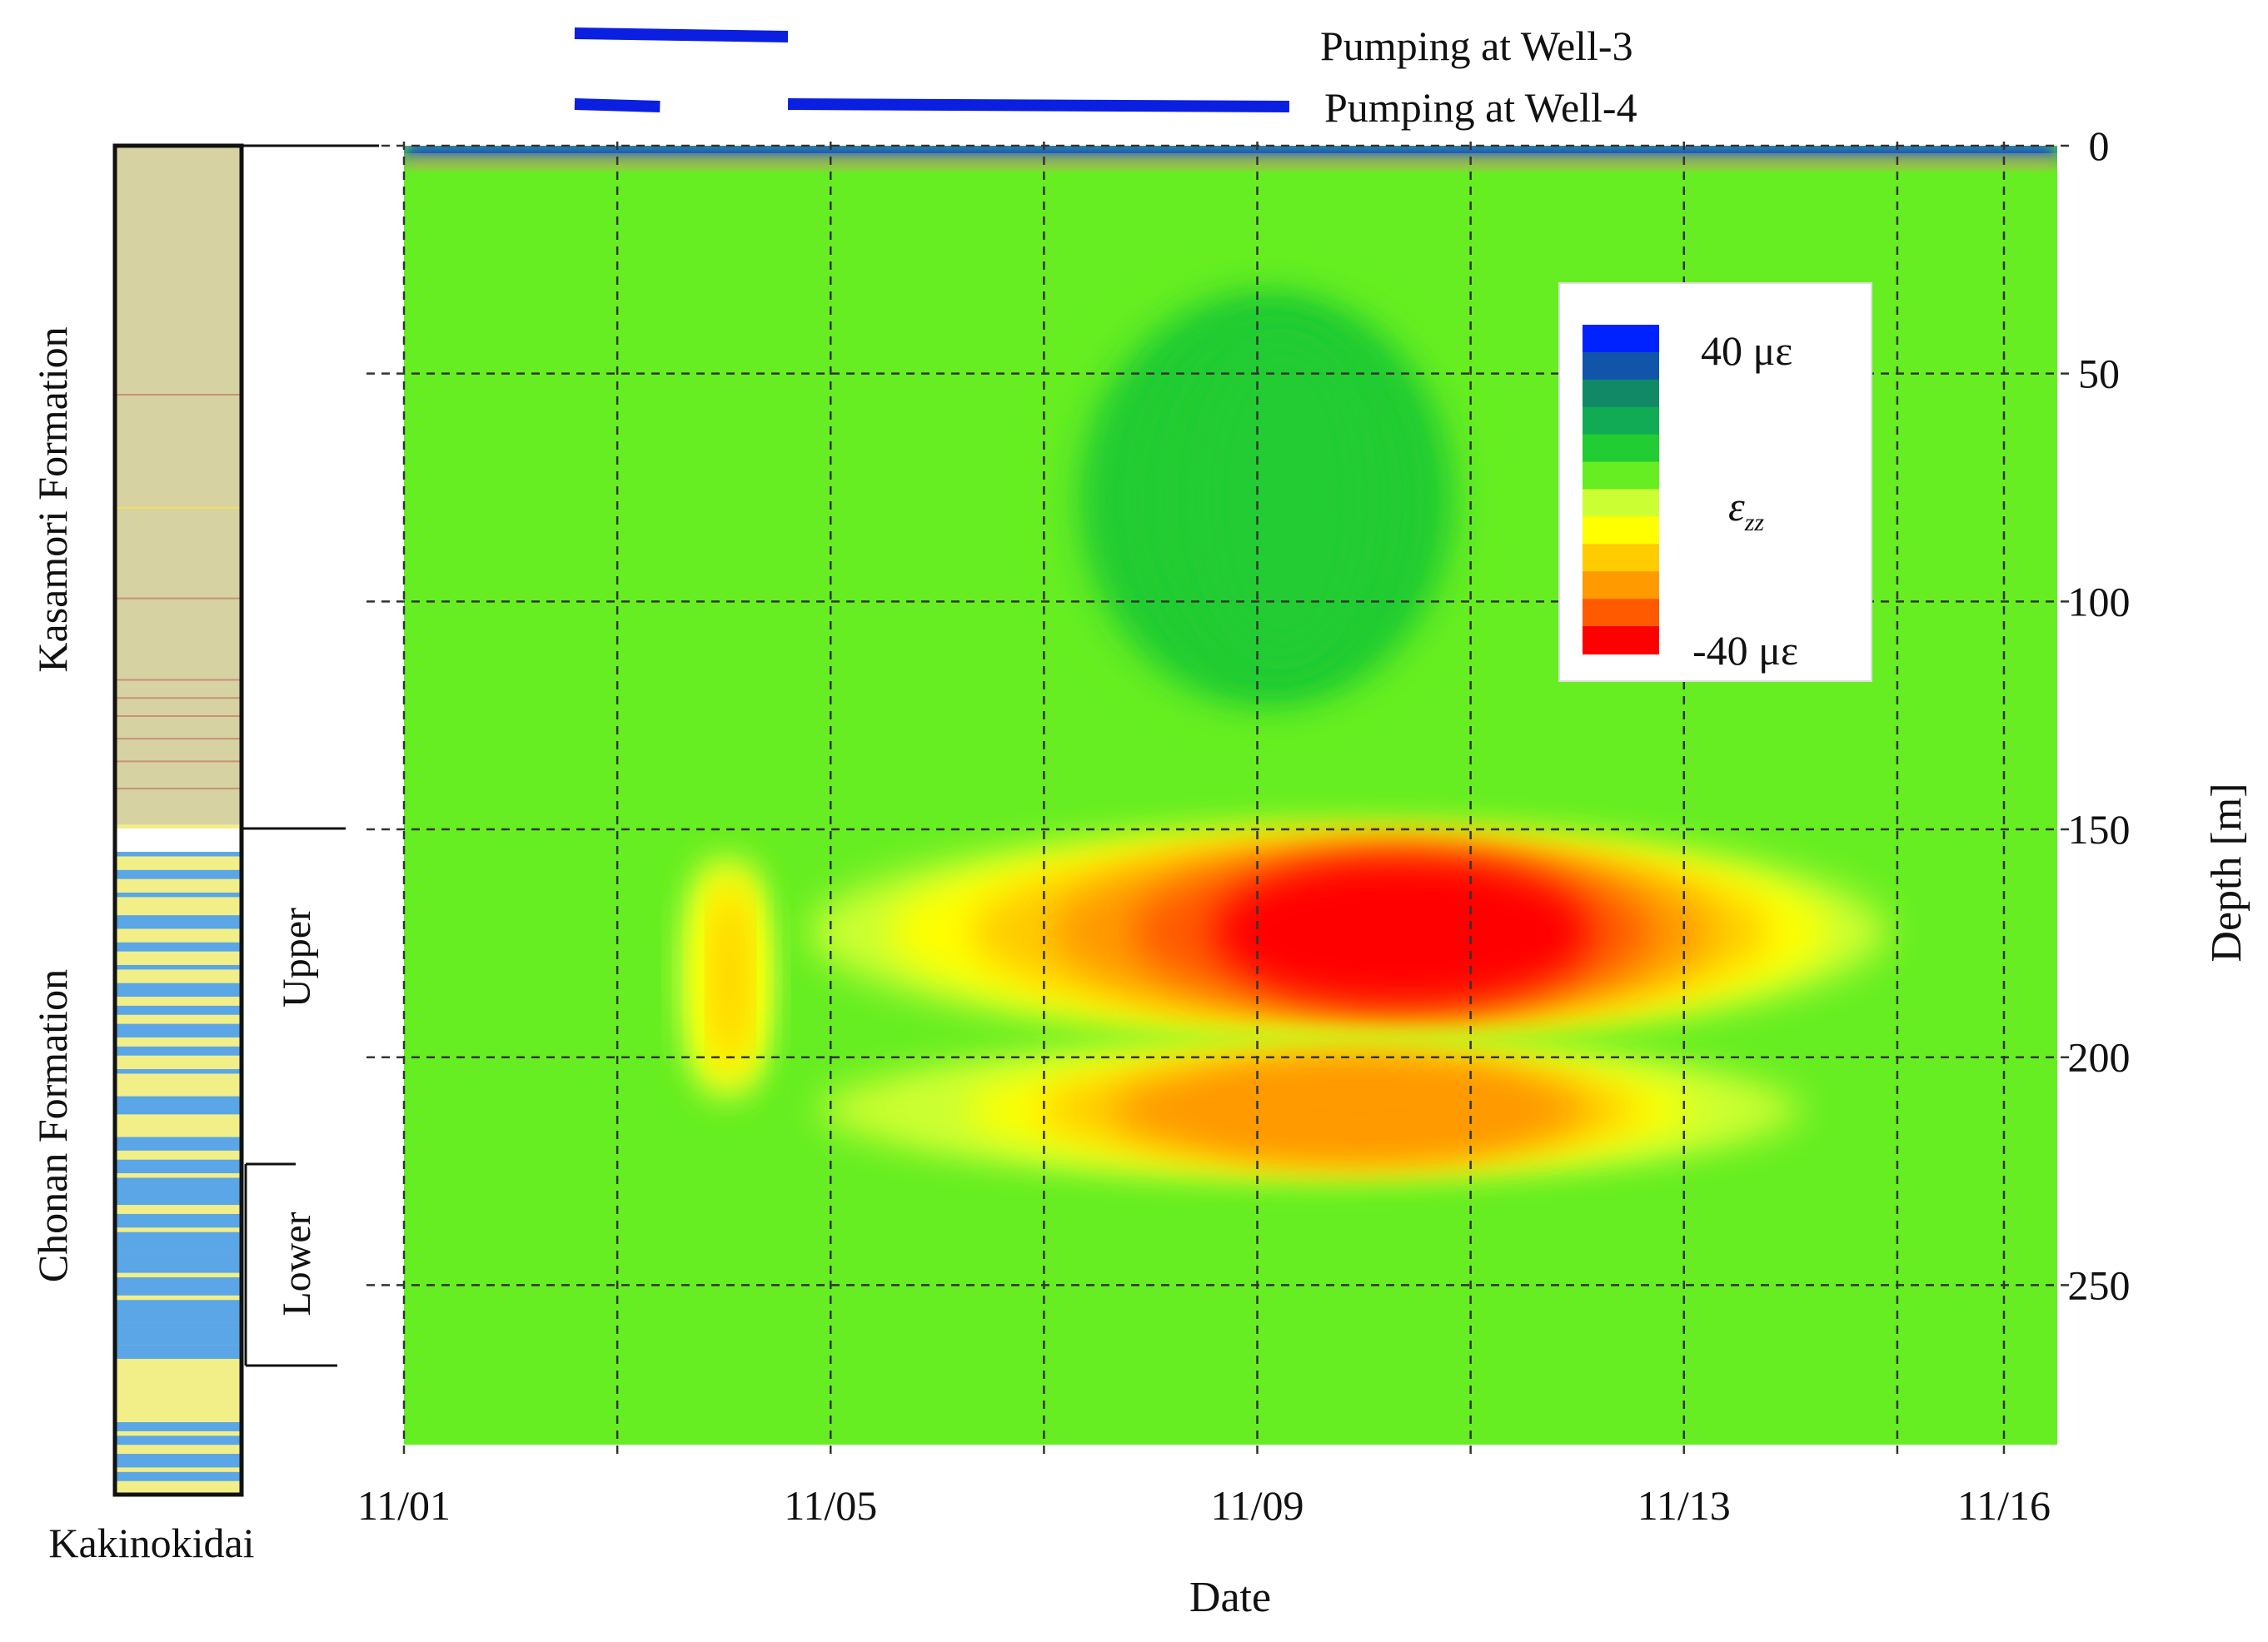 The image size is (2268, 1642). What do you see at coordinates (1737, 506) in the screenshot?
I see `colorbar-symbol-main: ε` at bounding box center [1737, 506].